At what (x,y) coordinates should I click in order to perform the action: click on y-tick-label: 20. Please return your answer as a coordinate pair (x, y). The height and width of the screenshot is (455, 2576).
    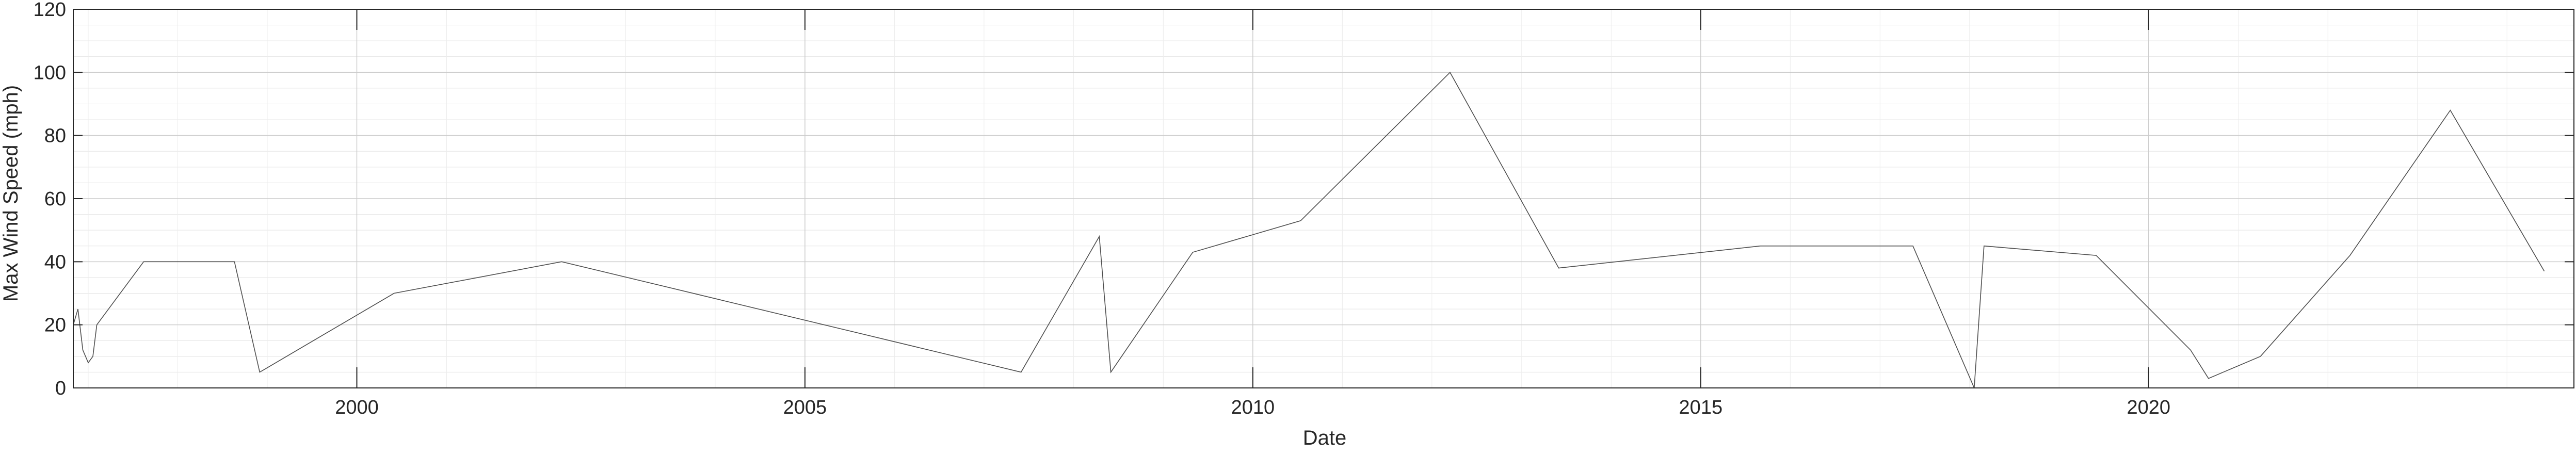
    Looking at the image, I should click on (55, 326).